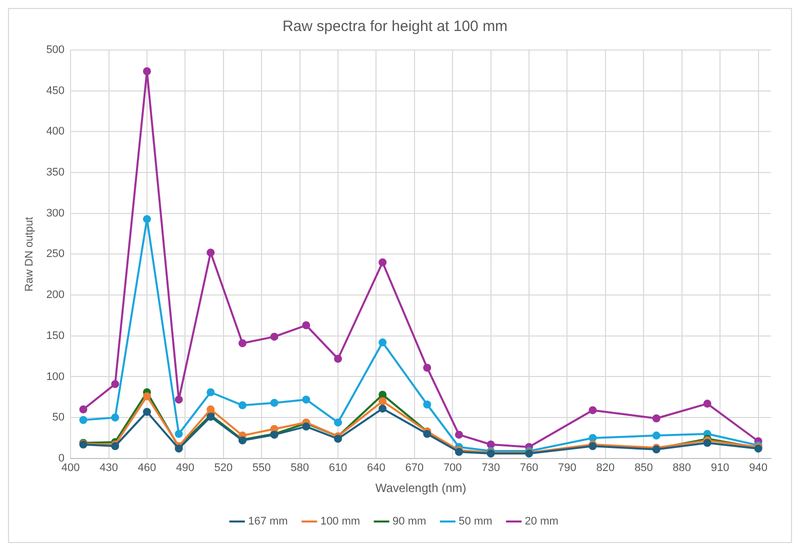 The height and width of the screenshot is (551, 800). Describe the element at coordinates (223, 468) in the screenshot. I see `x-tick-label: 520` at that location.